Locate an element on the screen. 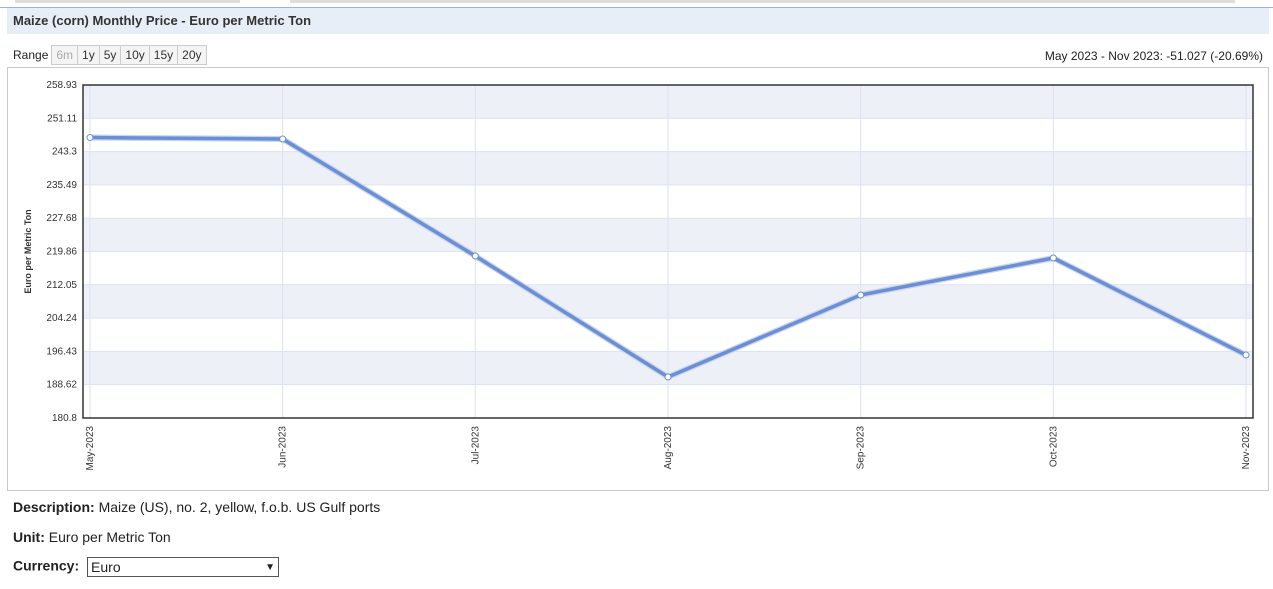 The image size is (1273, 589). dropdown-arrow: ▼ is located at coordinates (270, 567).